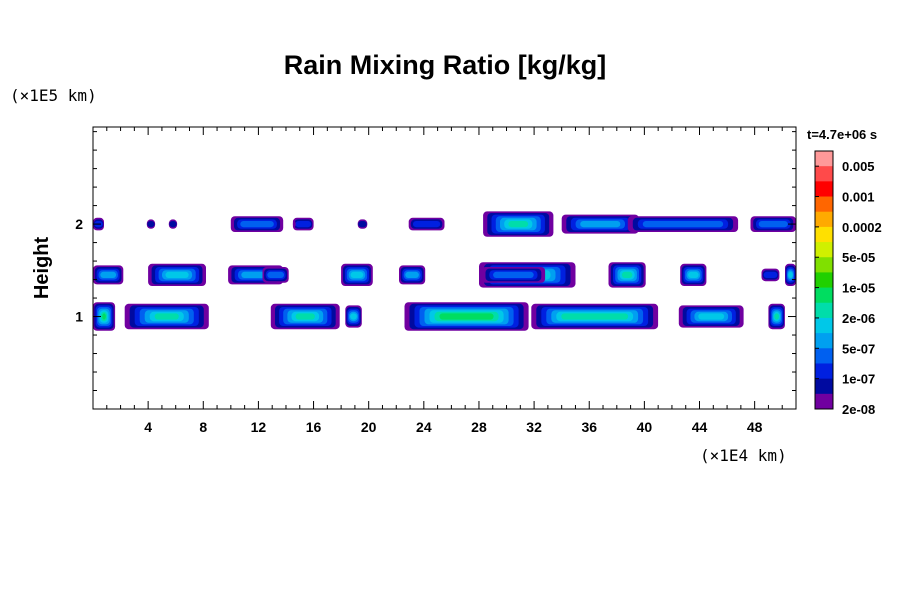  I want to click on x-tick-label-20: 20, so click(369, 427).